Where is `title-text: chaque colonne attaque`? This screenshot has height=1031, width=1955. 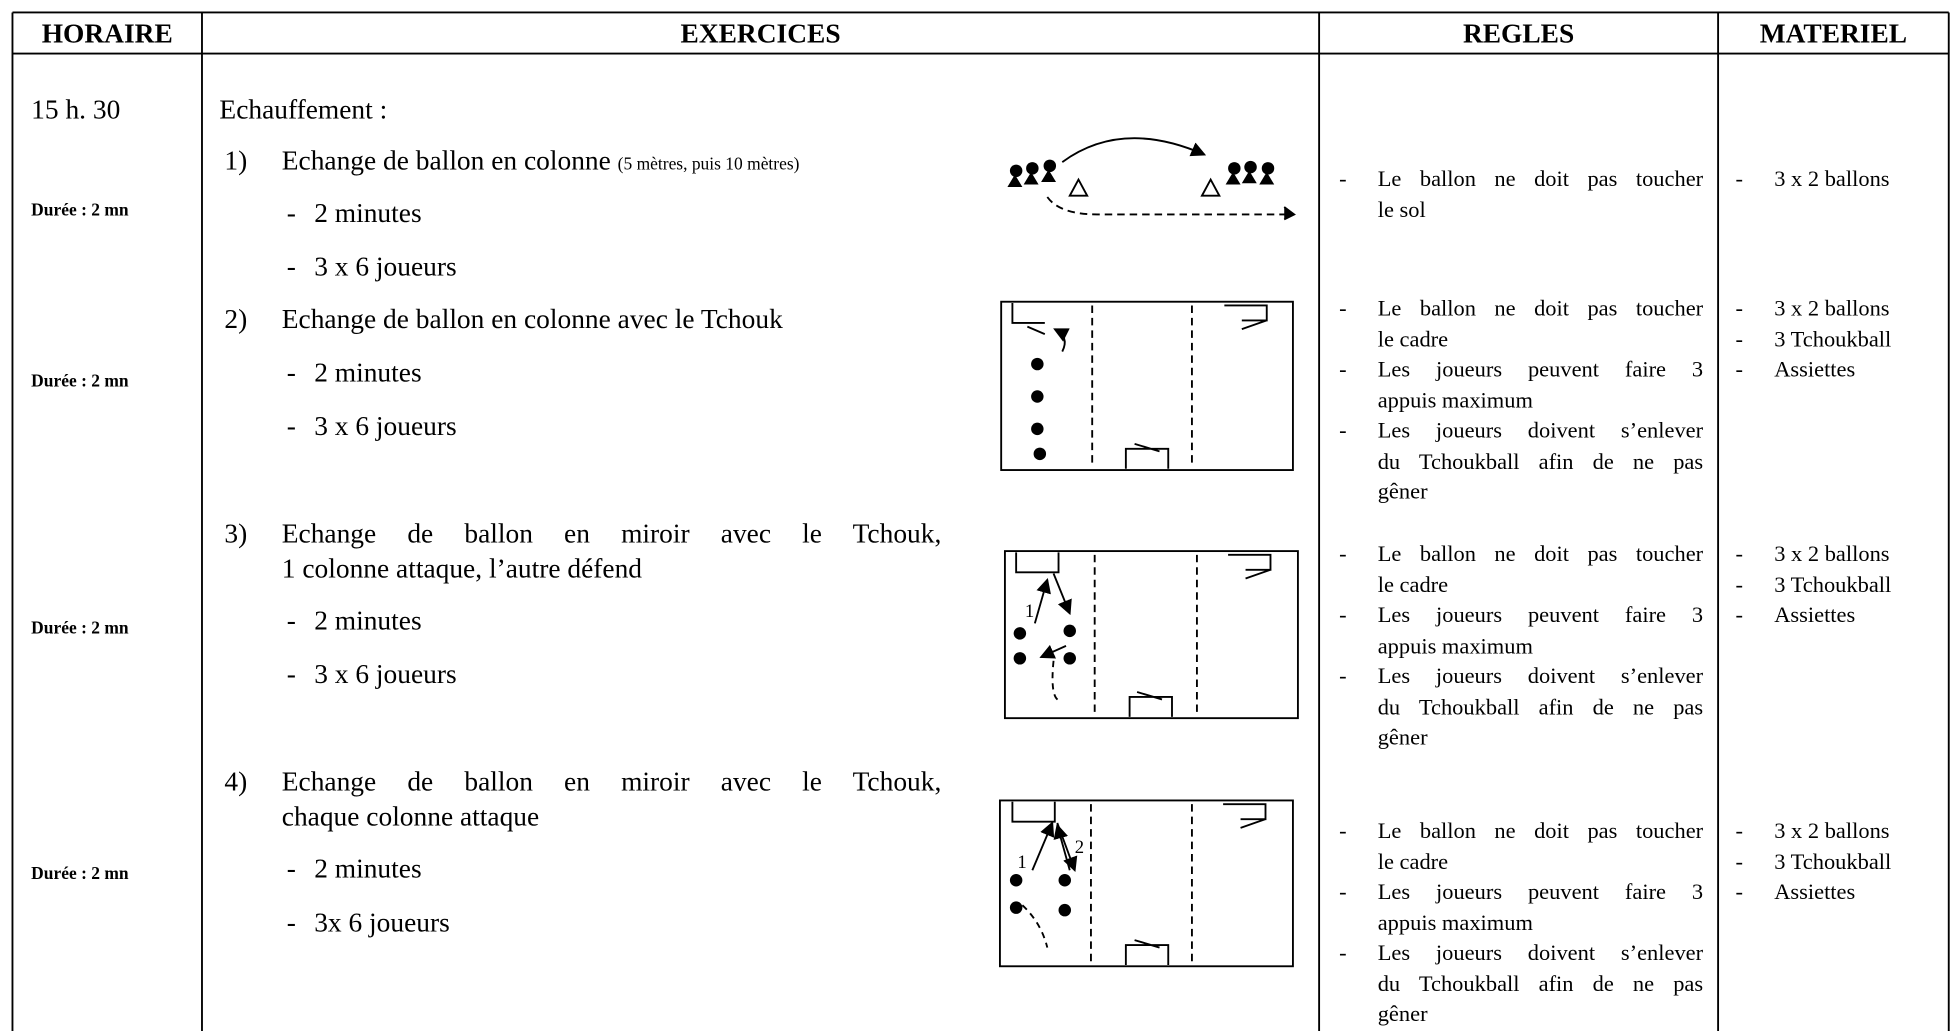 title-text: chaque colonne attaque is located at coordinates (410, 816).